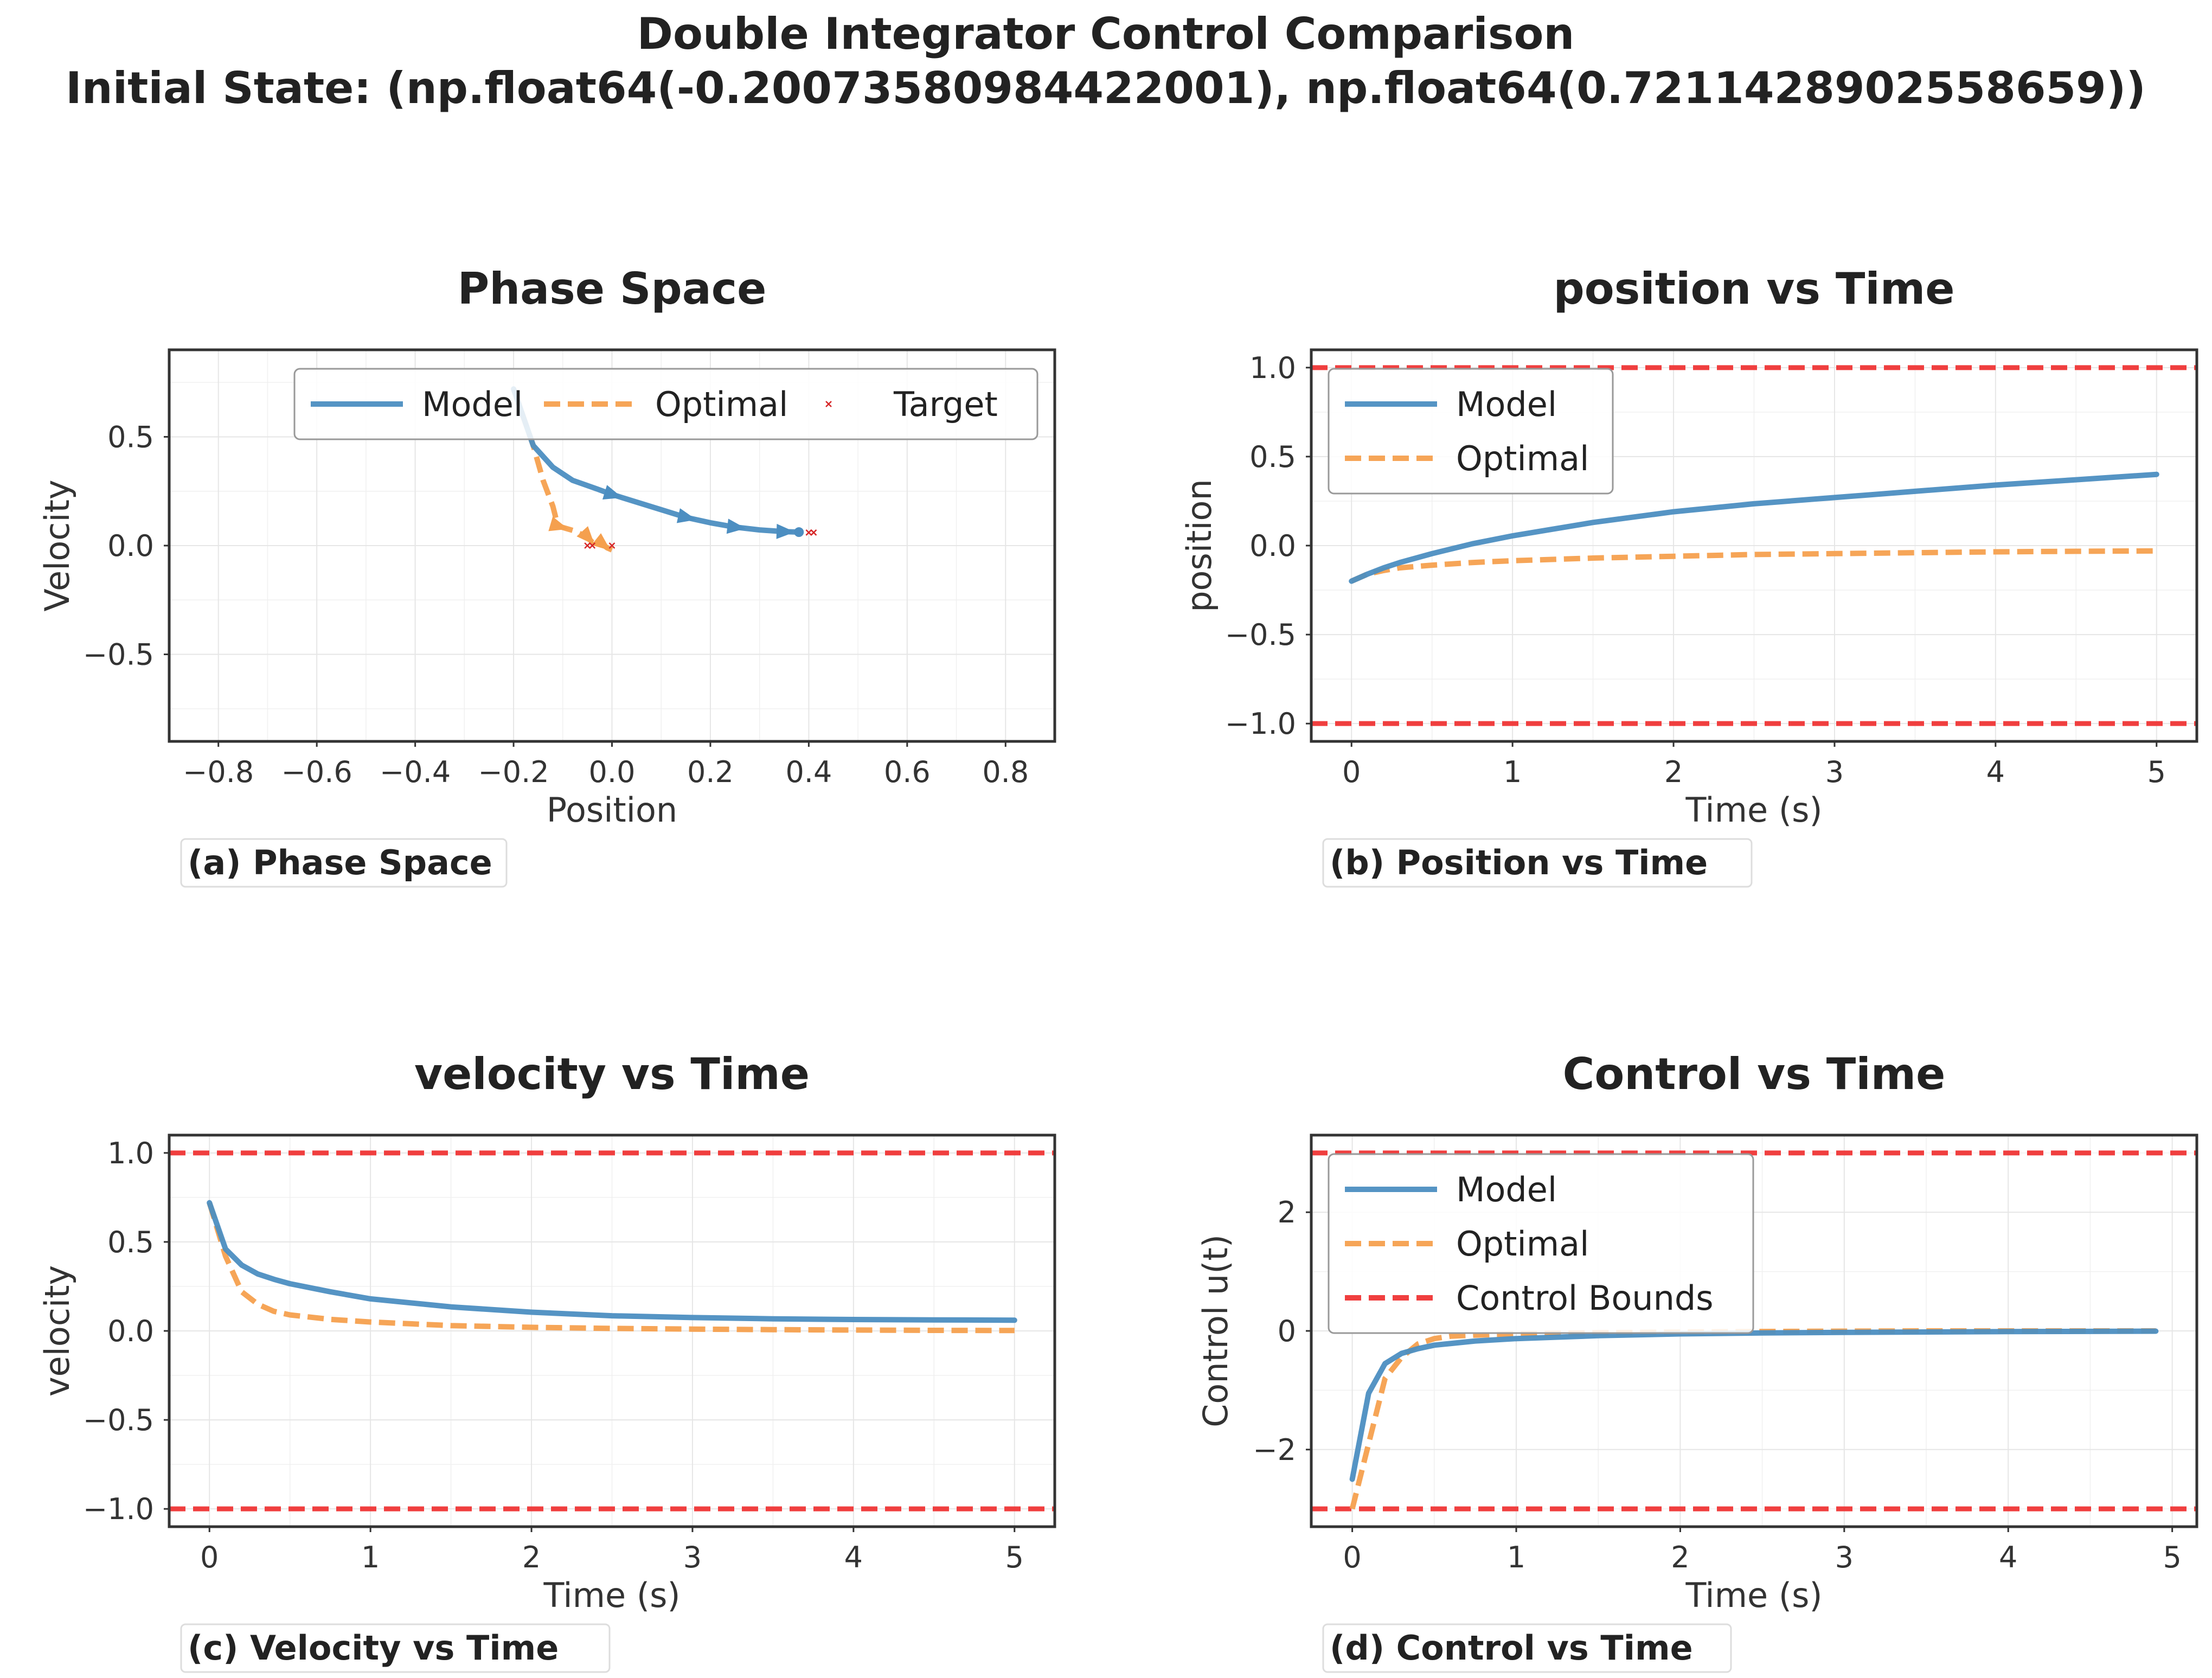 The height and width of the screenshot is (1678, 2212). I want to click on x-tick-label: 0.0, so click(613, 772).